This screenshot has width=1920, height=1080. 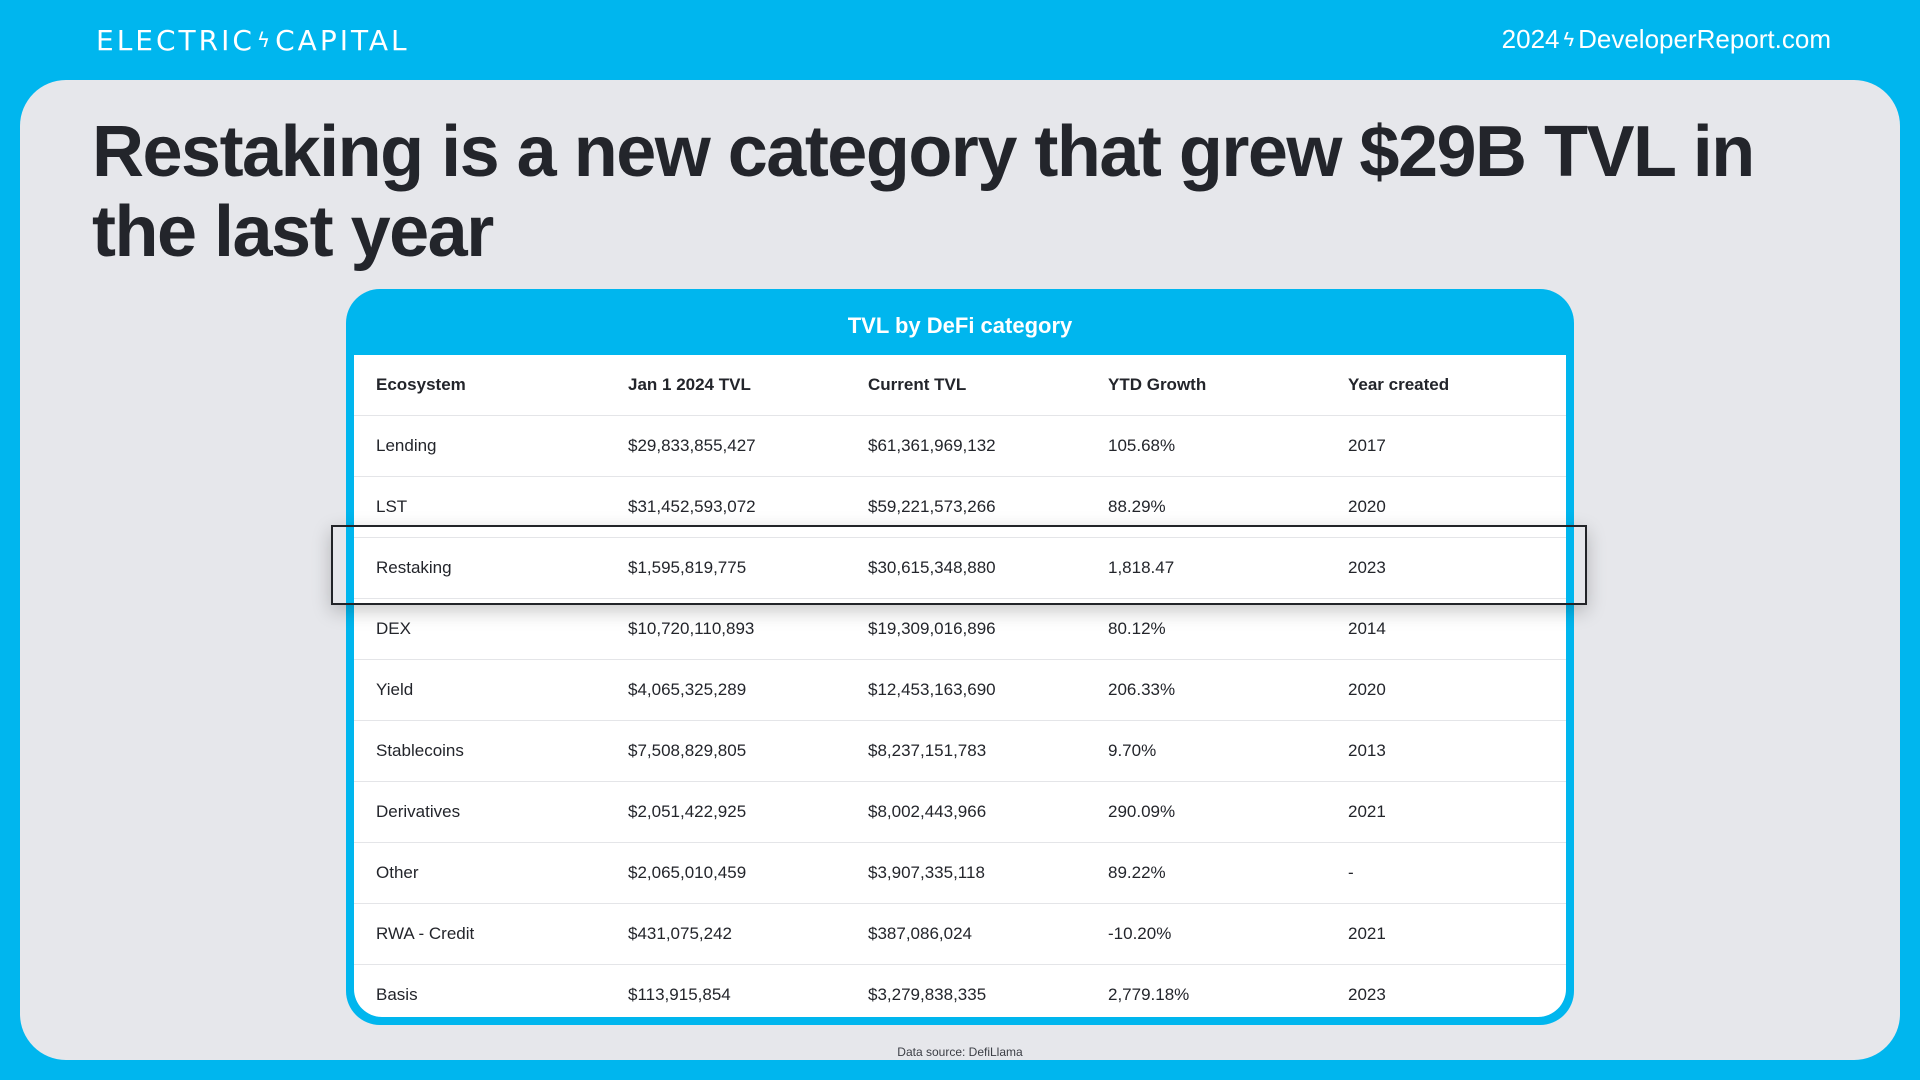 I want to click on cell-jan-tvl: $31,452,593,072, so click(x=726, y=507).